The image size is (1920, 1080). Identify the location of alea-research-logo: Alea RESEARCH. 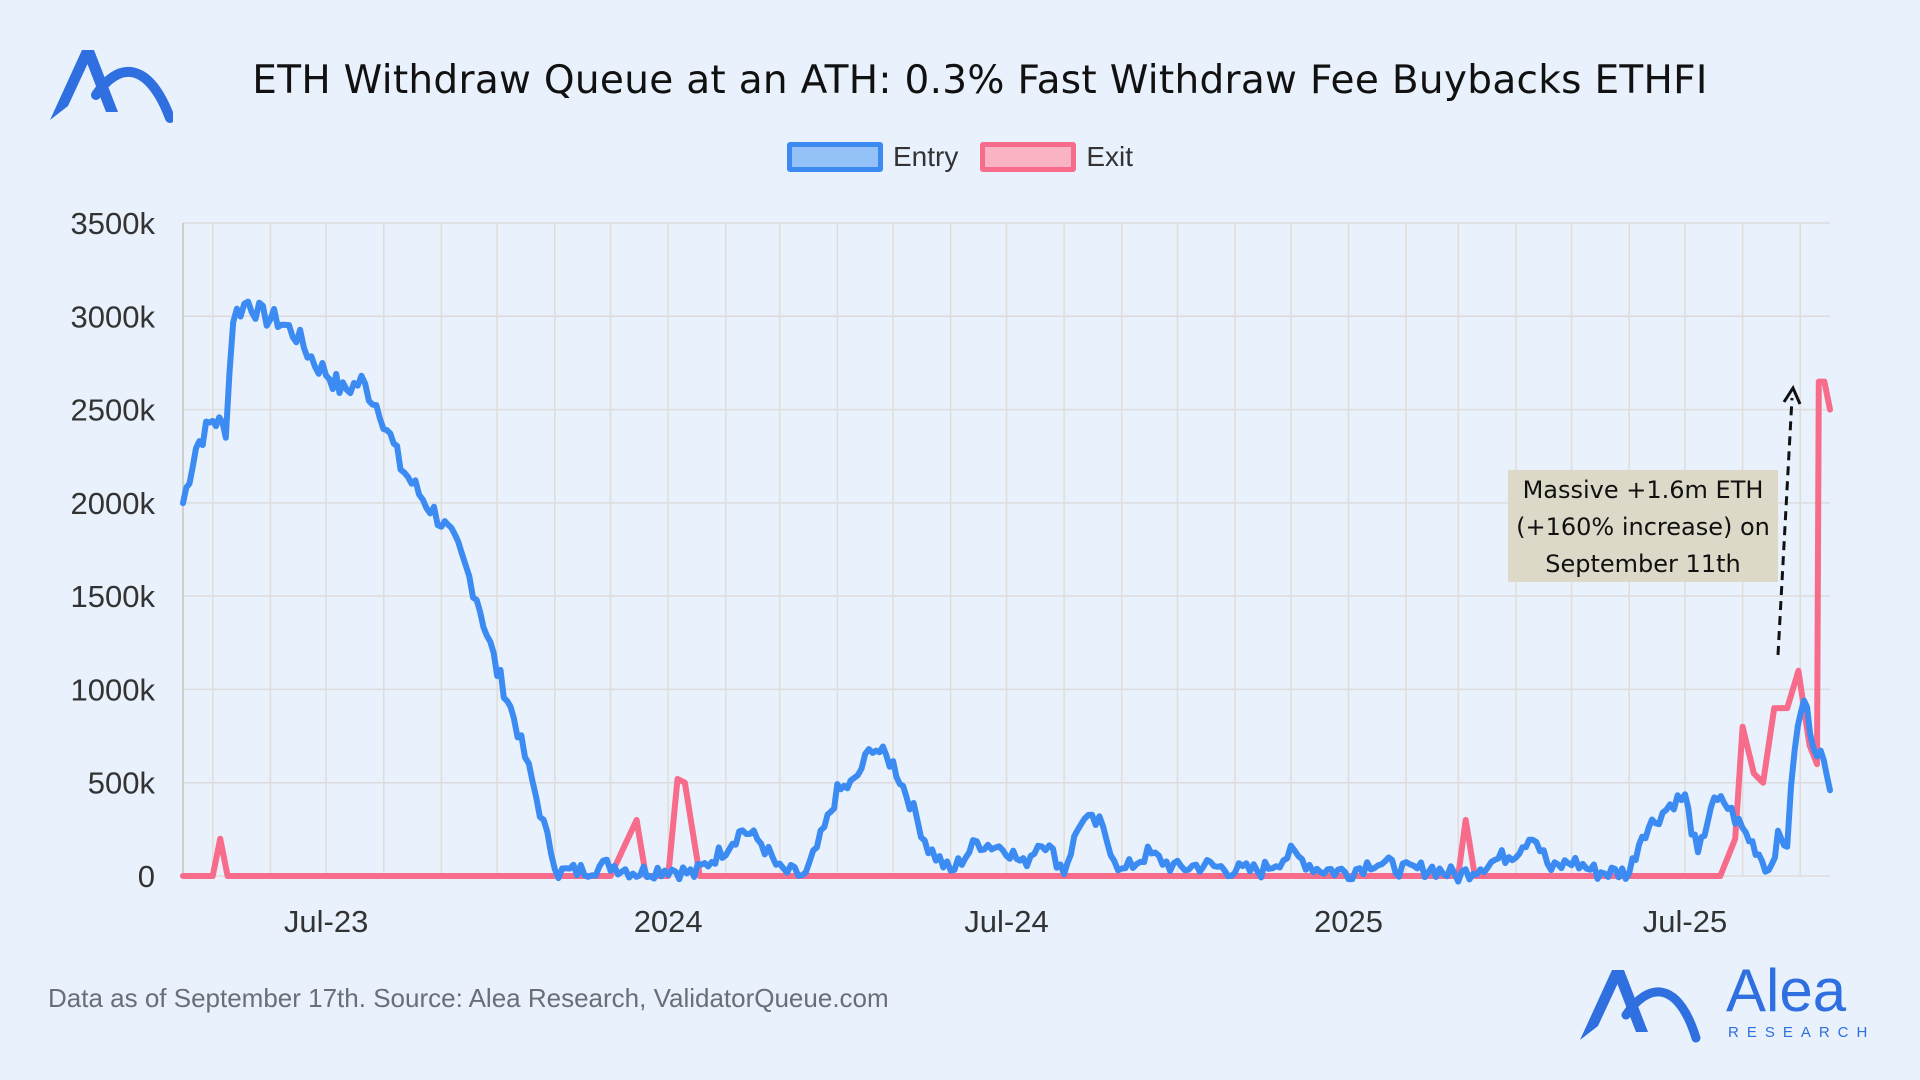
(1727, 1000).